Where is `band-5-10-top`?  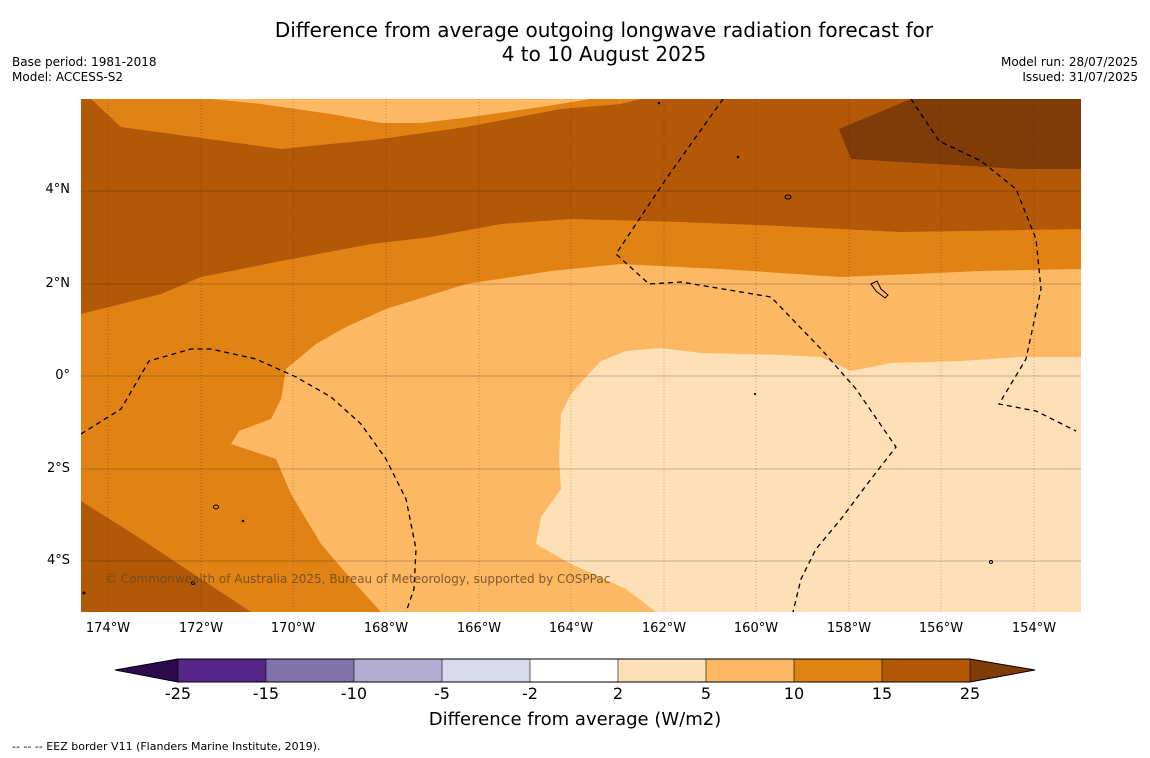 band-5-10-top is located at coordinates (401, 111).